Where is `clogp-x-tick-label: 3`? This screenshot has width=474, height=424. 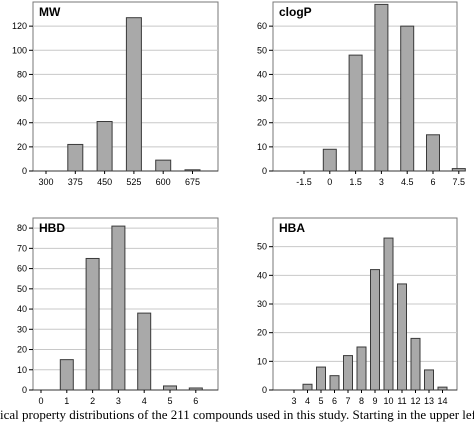 clogp-x-tick-label: 3 is located at coordinates (381, 182).